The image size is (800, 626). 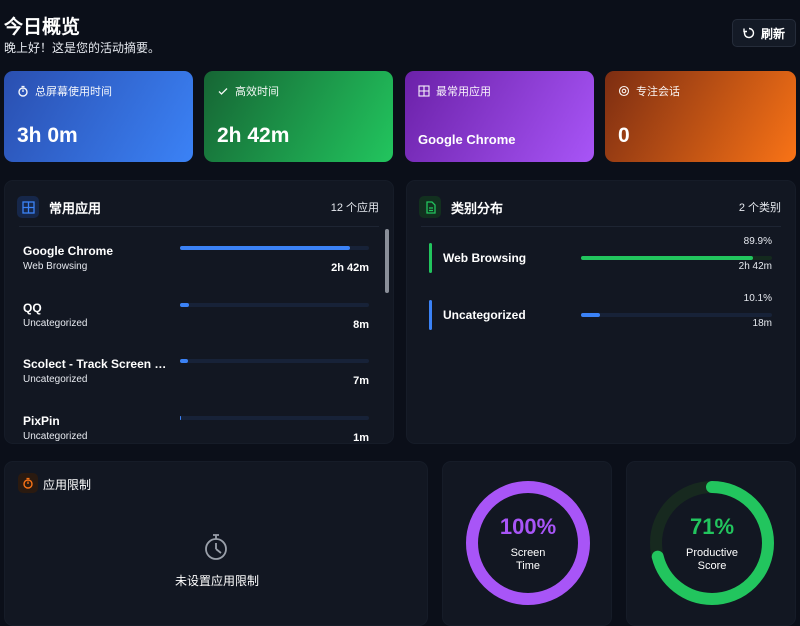 I want to click on category-name: Uncategorized, so click(x=484, y=315).